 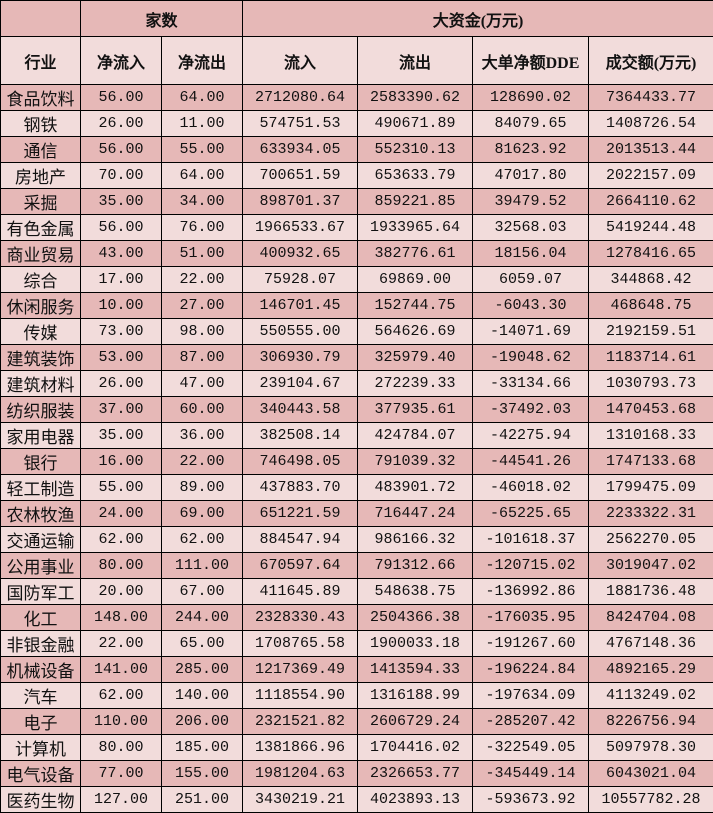 What do you see at coordinates (202, 488) in the screenshot?
I see `net-outflow-count-cell: 89.00` at bounding box center [202, 488].